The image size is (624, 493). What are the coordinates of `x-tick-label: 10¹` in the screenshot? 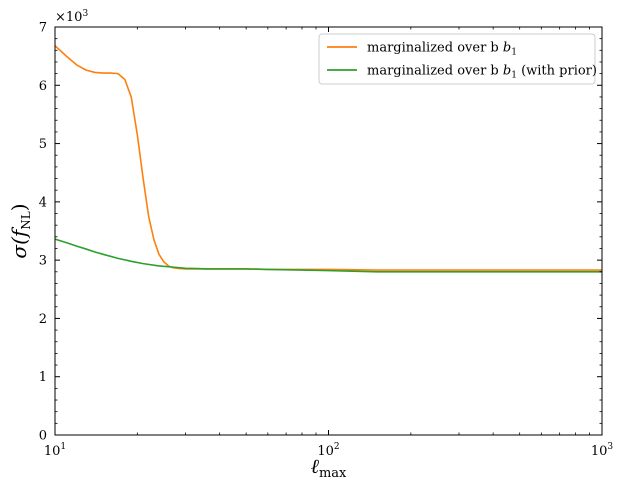 It's located at (55, 450).